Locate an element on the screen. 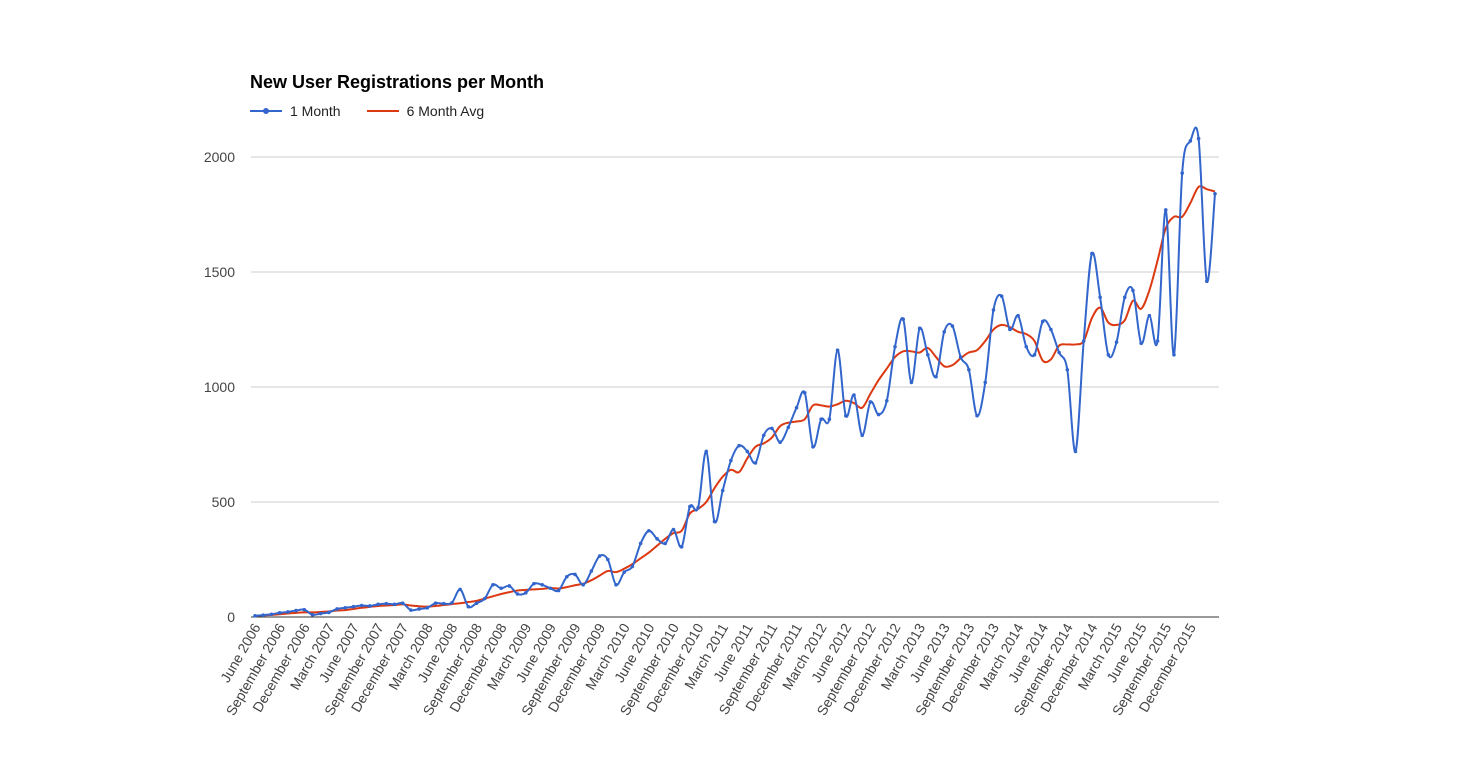 This screenshot has height=764, width=1471. y-tick-label: 1000 is located at coordinates (219, 387).